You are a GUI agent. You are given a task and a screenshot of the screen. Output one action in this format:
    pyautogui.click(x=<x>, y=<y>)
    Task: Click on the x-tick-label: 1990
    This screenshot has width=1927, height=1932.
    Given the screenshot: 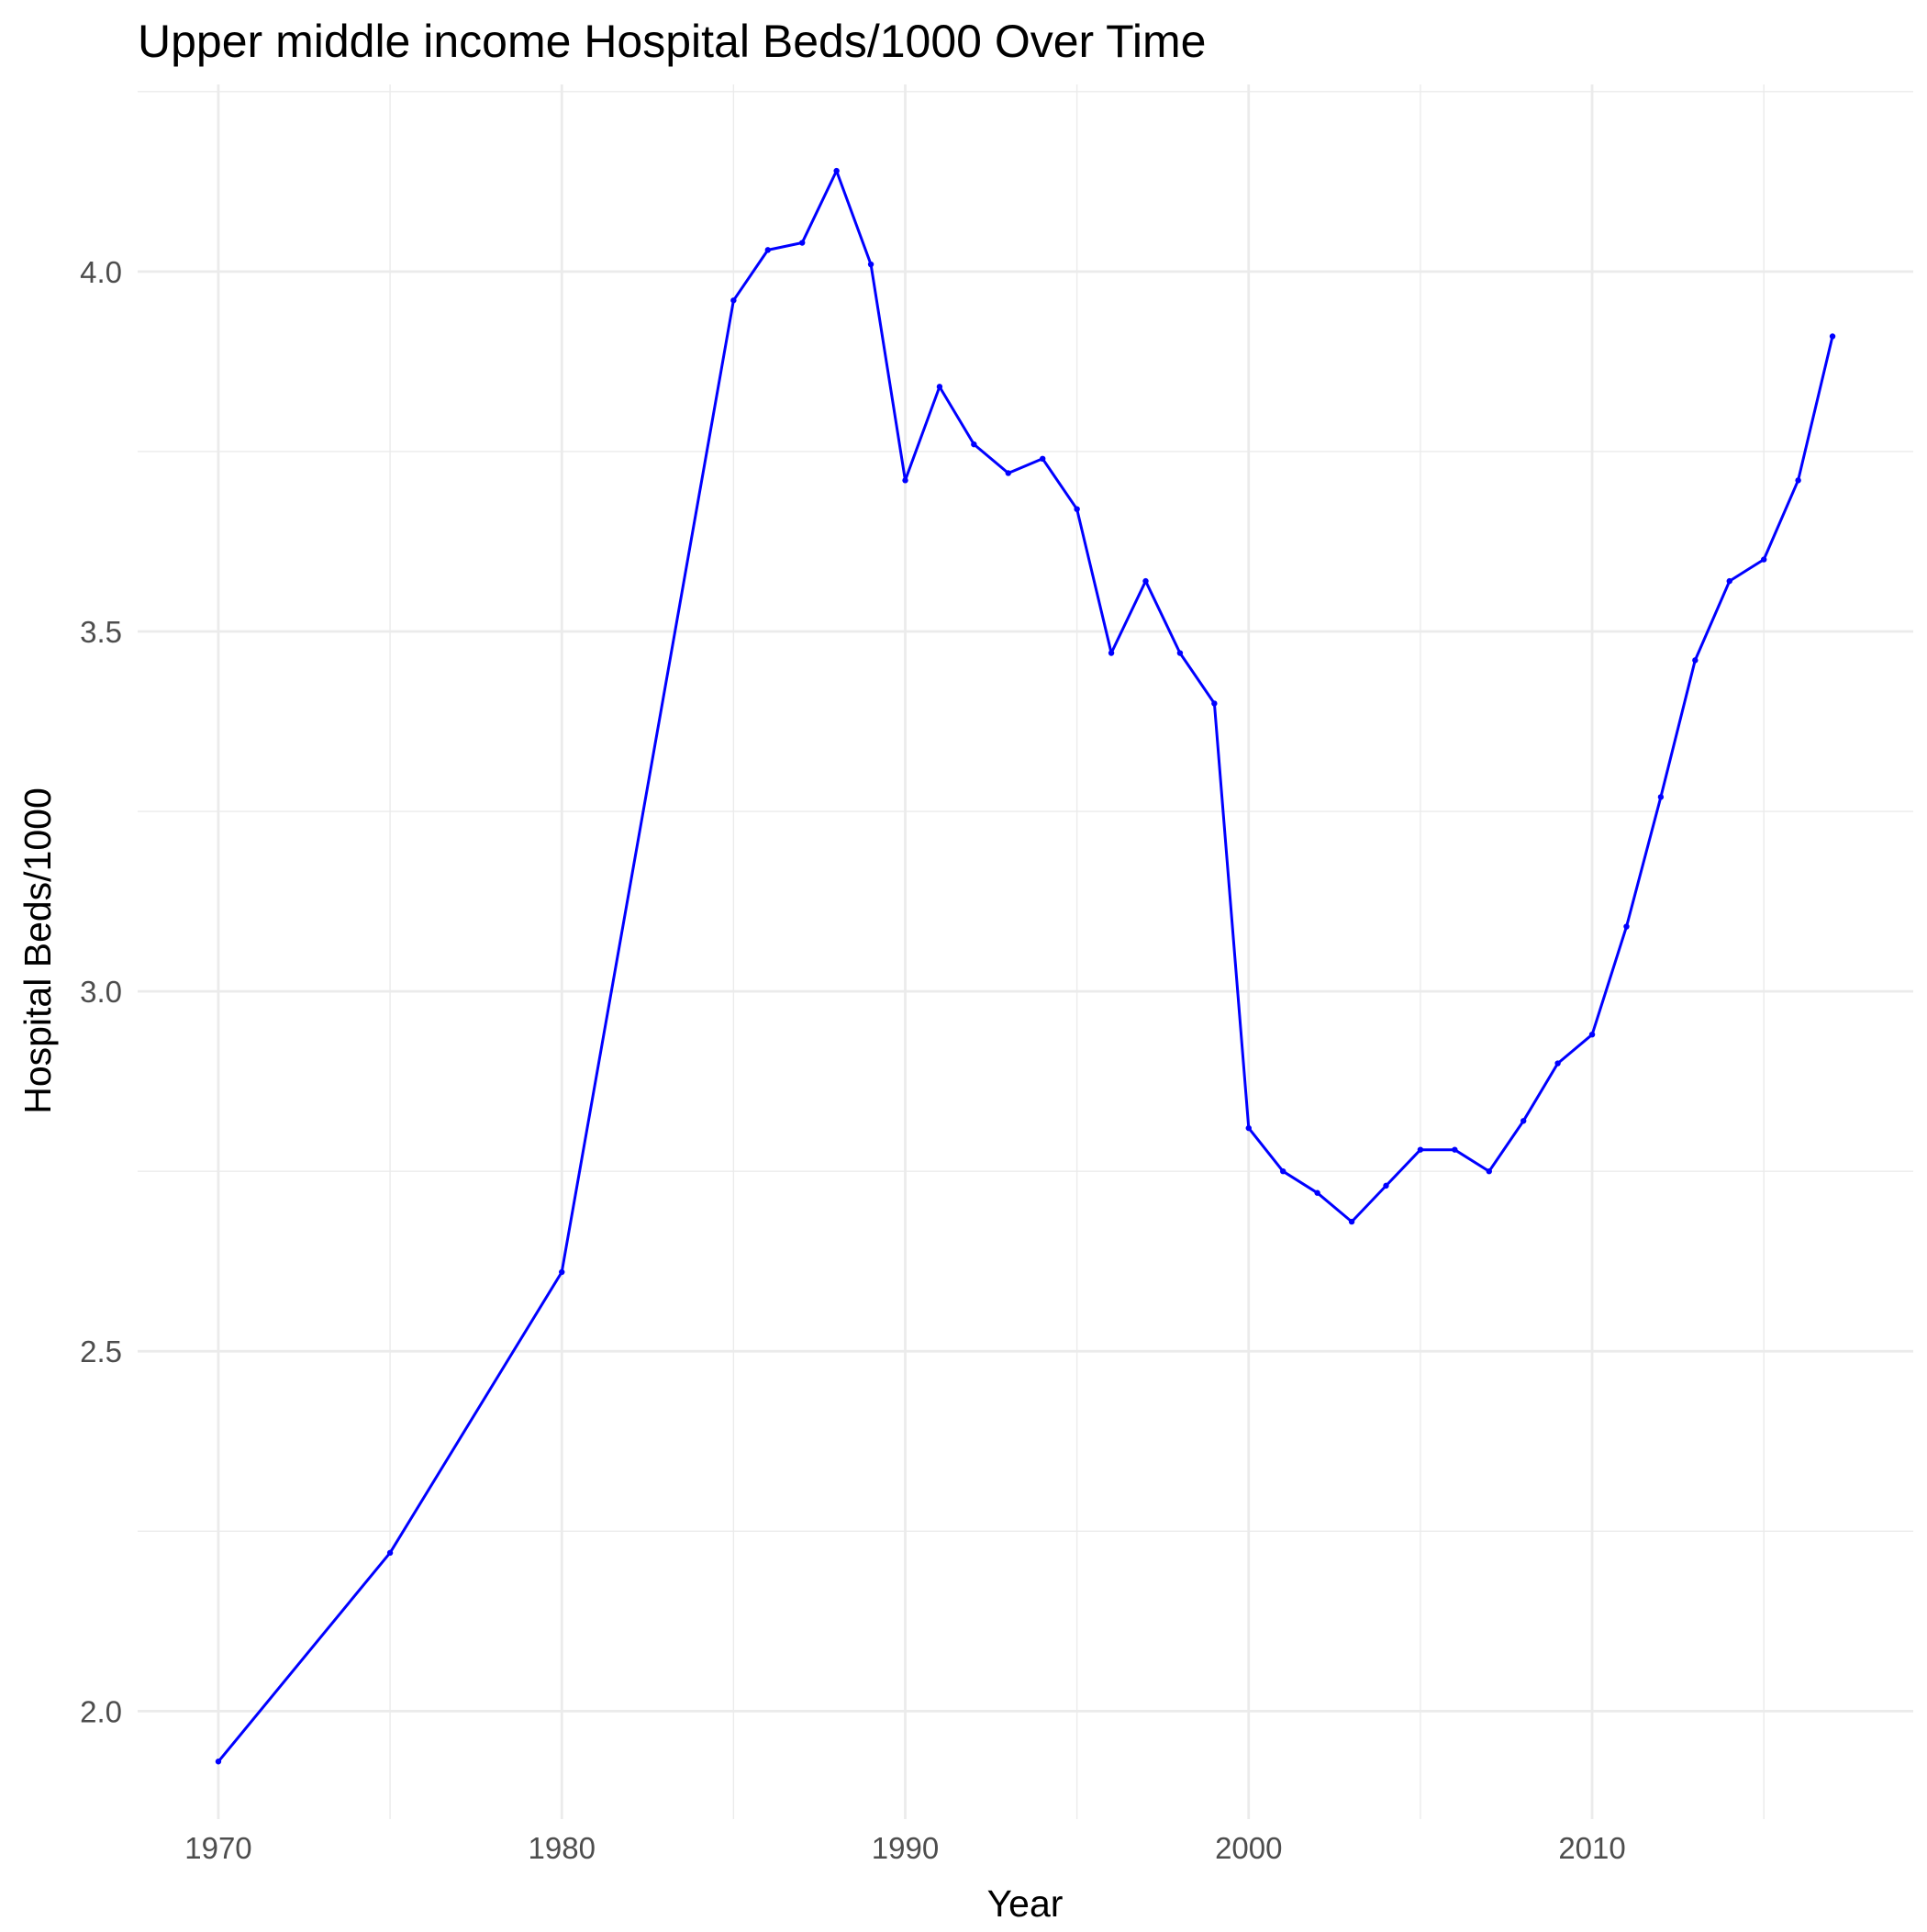 What is the action you would take?
    pyautogui.click(x=905, y=1848)
    